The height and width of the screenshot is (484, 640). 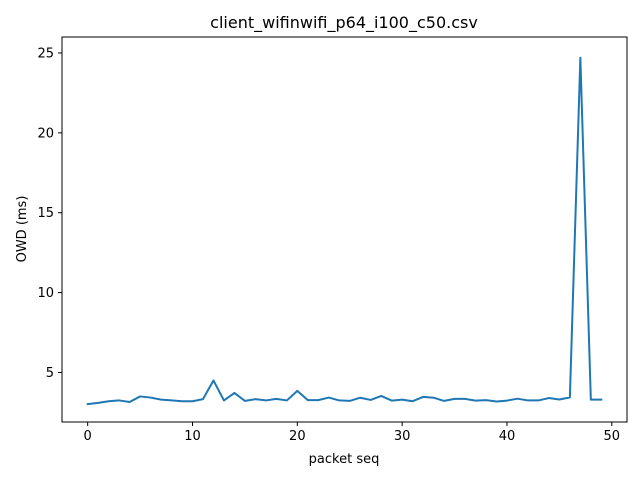 What do you see at coordinates (344, 459) in the screenshot?
I see `x-axis-label: packet seq` at bounding box center [344, 459].